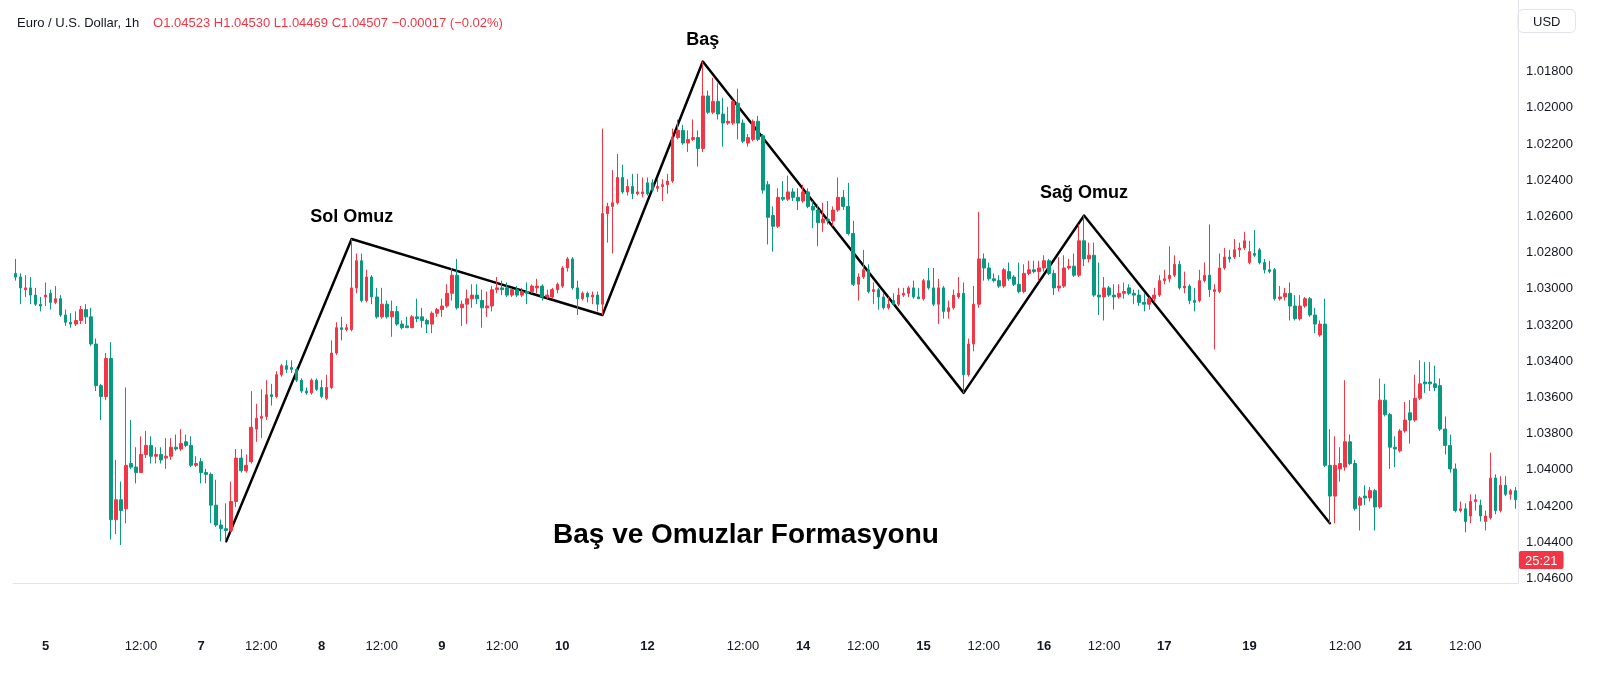  I want to click on x-tick-label: 10, so click(562, 645).